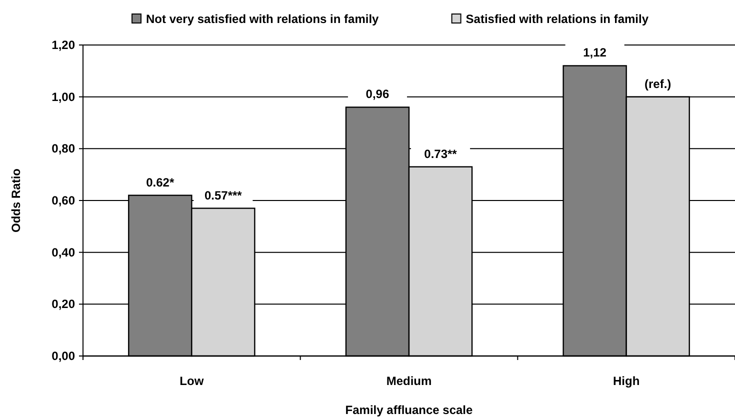 The width and height of the screenshot is (735, 419). I want to click on y-tick-label: 0,00, so click(64, 356).